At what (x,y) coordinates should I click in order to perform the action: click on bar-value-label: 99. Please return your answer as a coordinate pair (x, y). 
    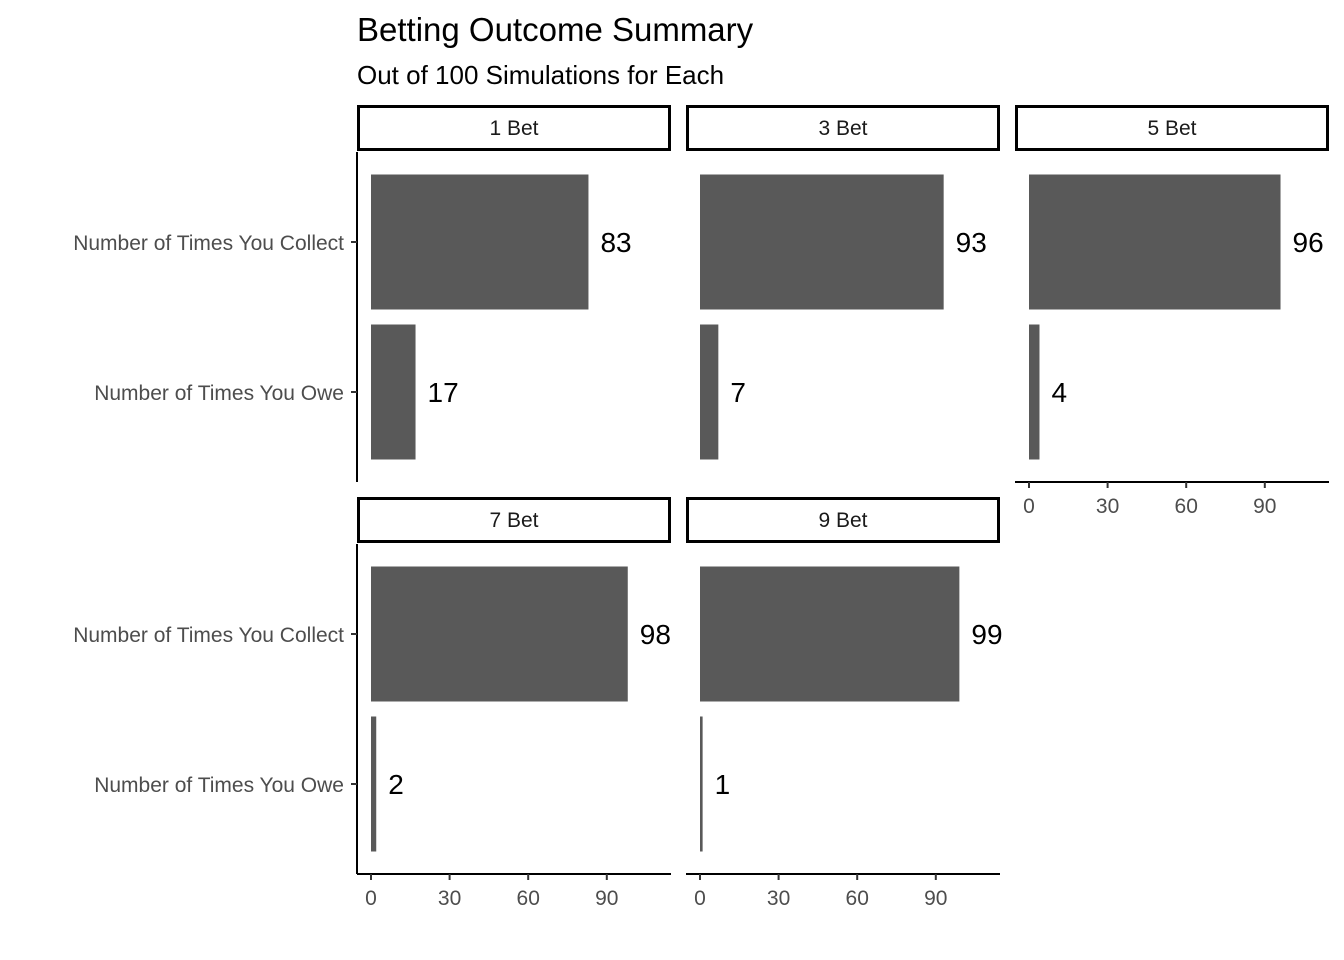
    Looking at the image, I should click on (986, 634).